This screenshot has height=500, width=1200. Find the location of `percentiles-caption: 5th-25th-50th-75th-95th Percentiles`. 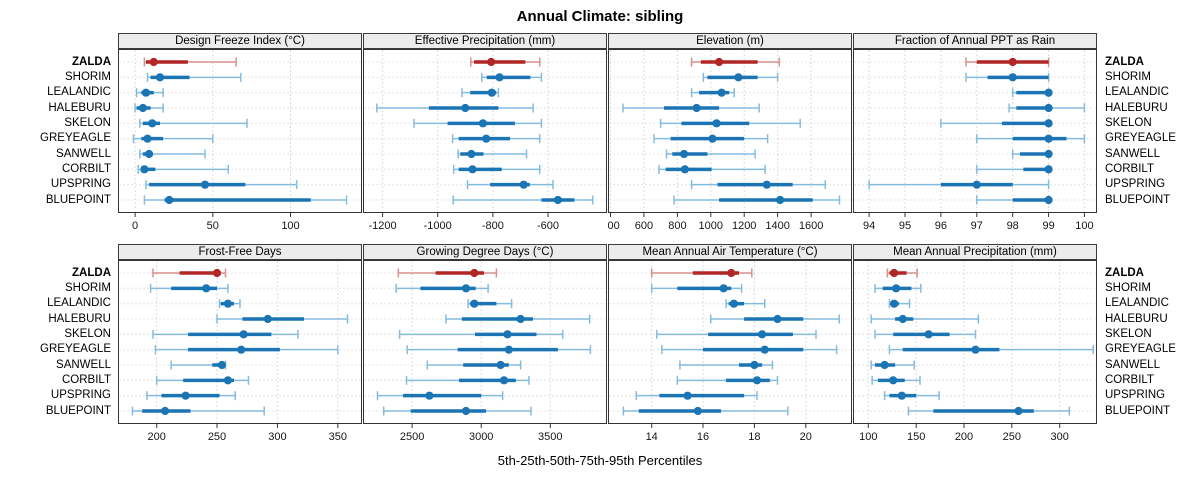

percentiles-caption: 5th-25th-50th-75th-95th Percentiles is located at coordinates (600, 460).